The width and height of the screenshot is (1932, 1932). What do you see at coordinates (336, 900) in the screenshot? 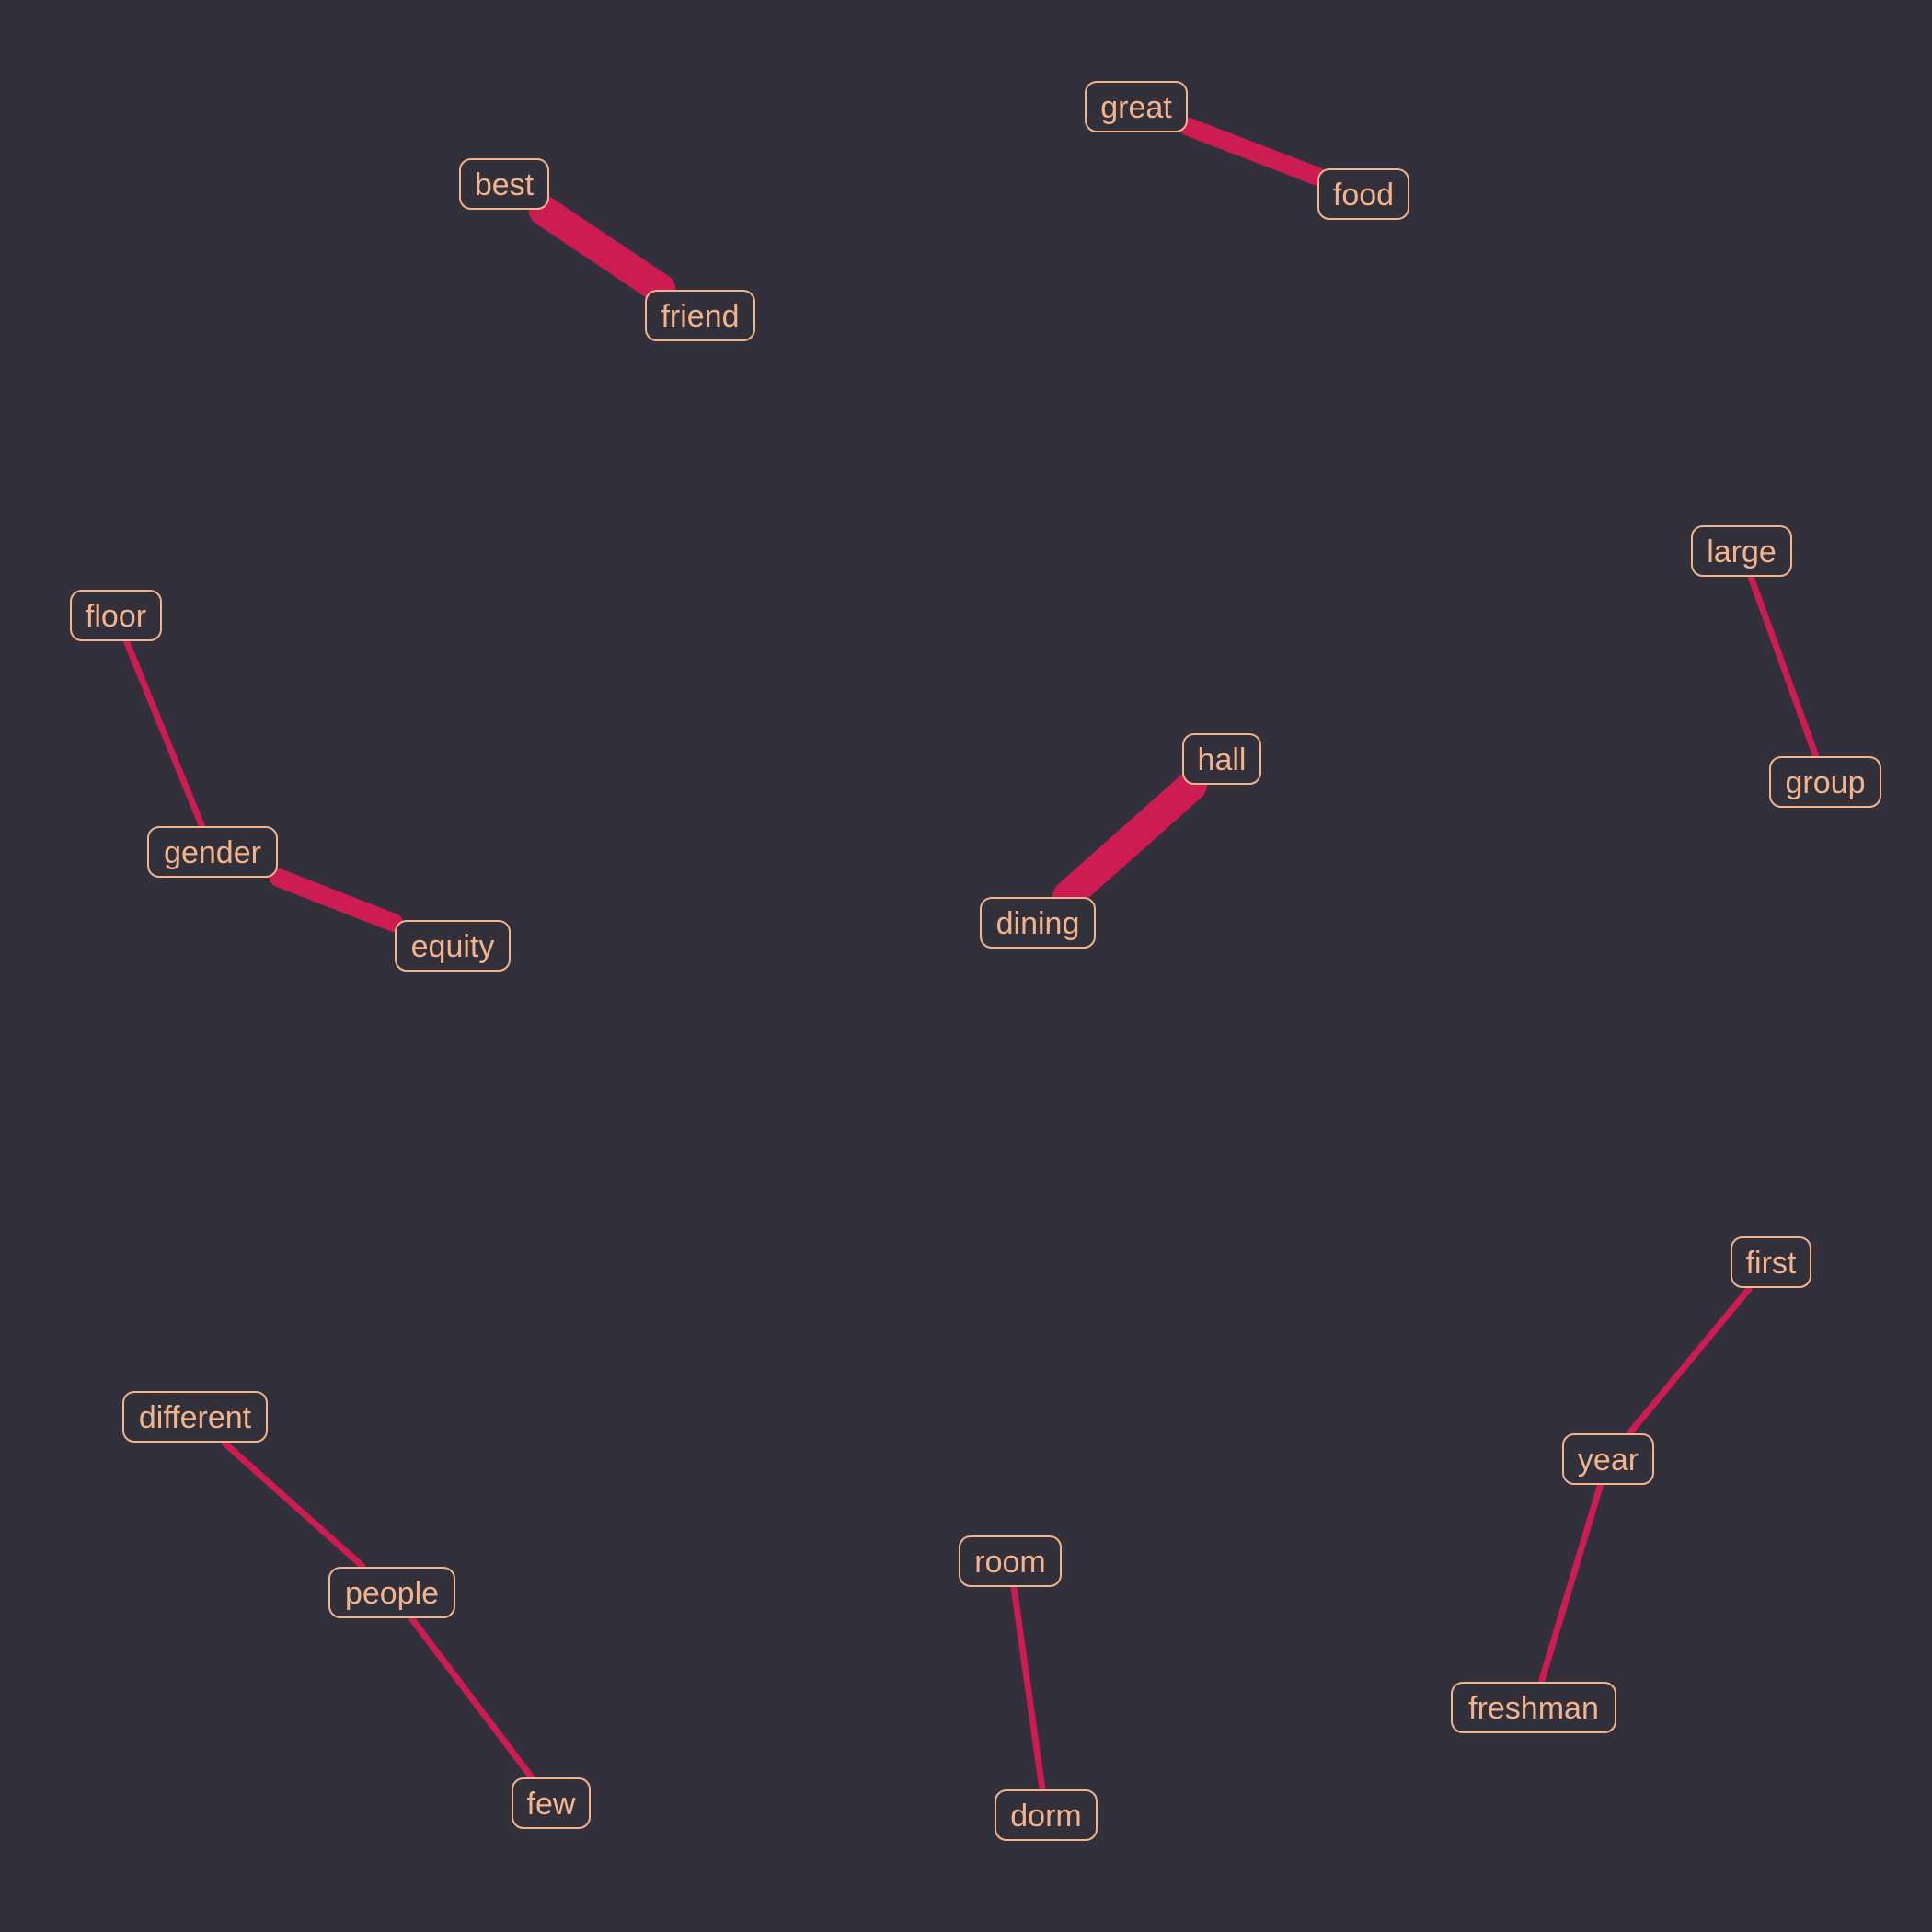
I see `edge-gender-equity` at bounding box center [336, 900].